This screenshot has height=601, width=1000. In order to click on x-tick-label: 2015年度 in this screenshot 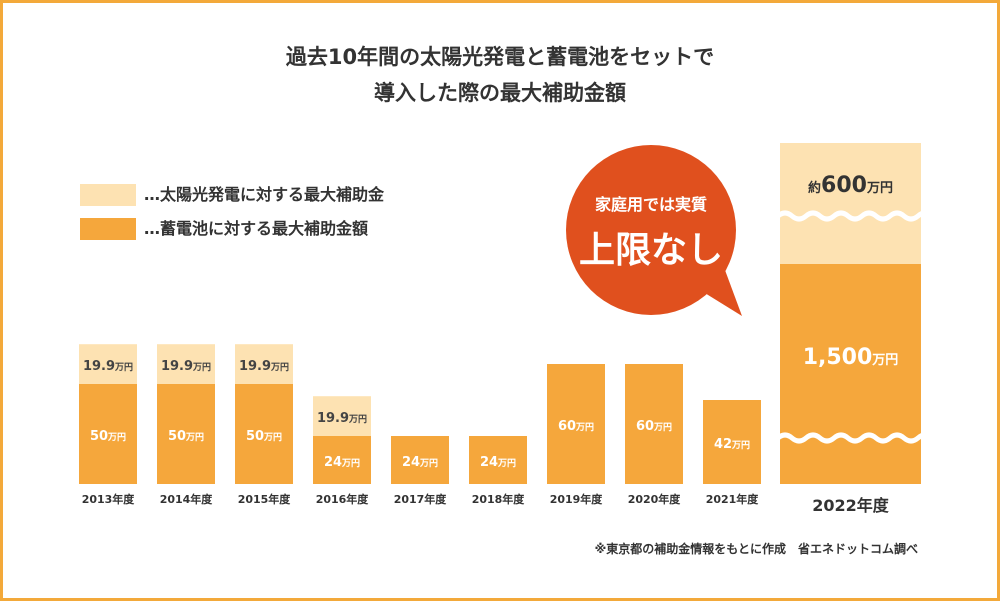, I will do `click(265, 499)`.